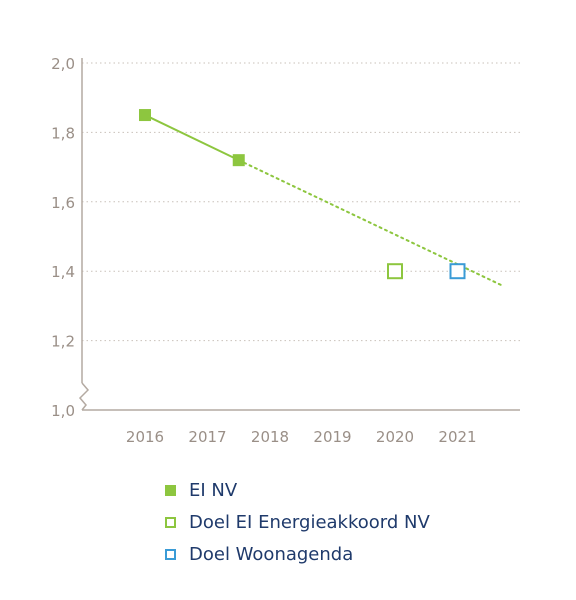  What do you see at coordinates (332, 437) in the screenshot?
I see `x-tick-label: 2019` at bounding box center [332, 437].